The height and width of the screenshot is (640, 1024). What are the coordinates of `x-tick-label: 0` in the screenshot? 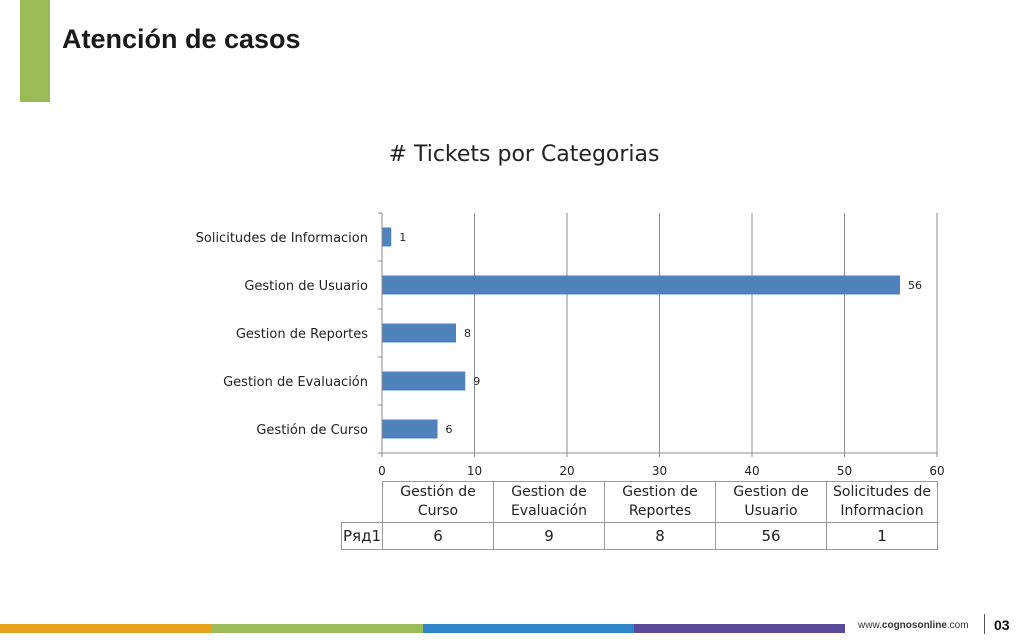 It's located at (382, 471).